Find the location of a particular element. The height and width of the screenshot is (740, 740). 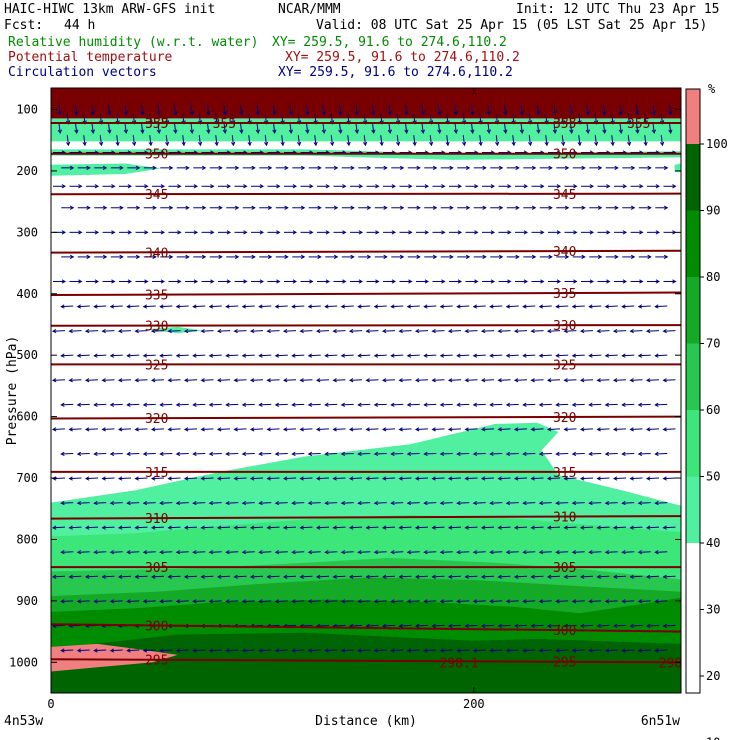

y-axis-label: Pressure (hPa) is located at coordinates (12, 391).